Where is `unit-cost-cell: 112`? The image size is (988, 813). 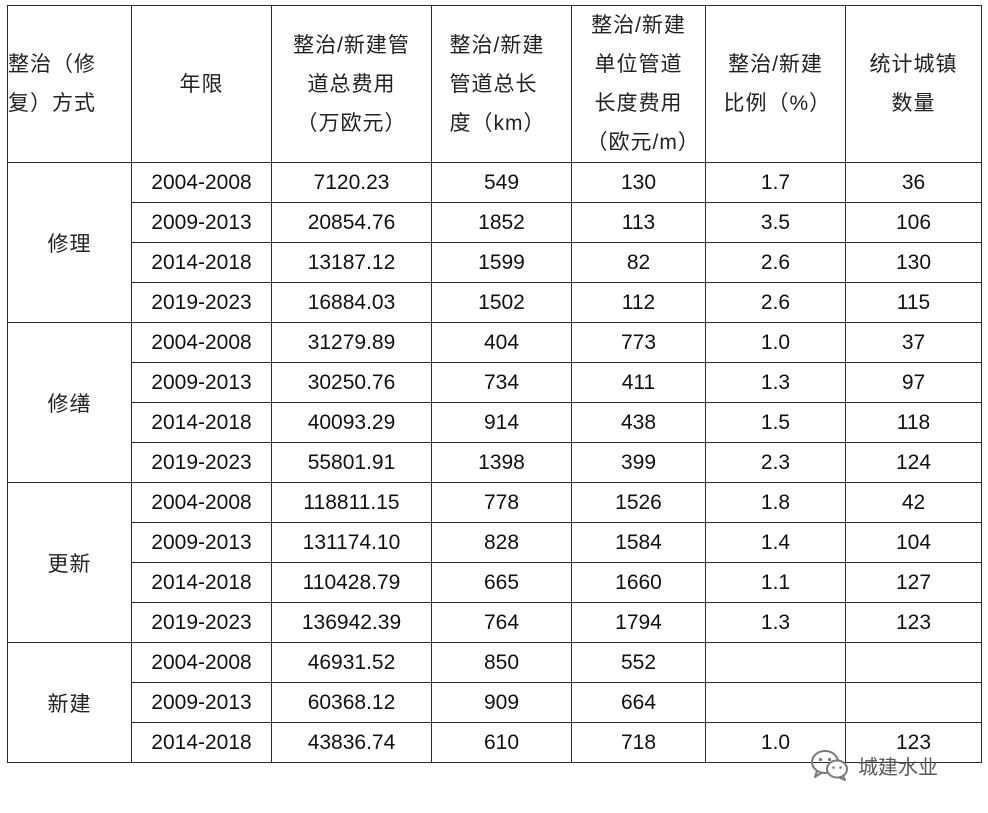
unit-cost-cell: 112 is located at coordinates (638, 302).